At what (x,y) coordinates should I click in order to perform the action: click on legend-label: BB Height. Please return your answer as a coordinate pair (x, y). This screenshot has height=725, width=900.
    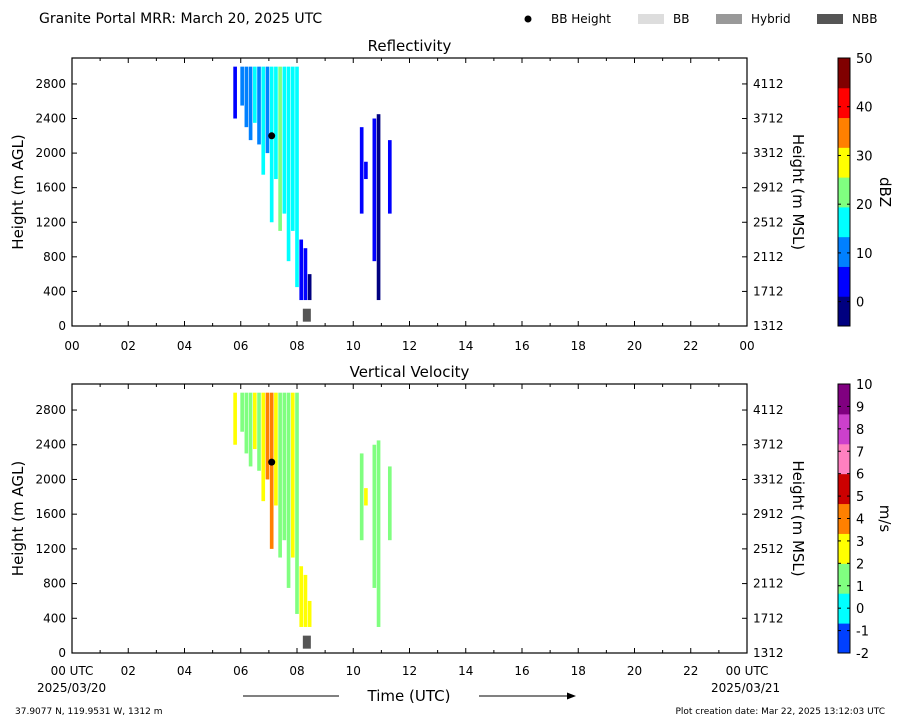
    Looking at the image, I should click on (581, 19).